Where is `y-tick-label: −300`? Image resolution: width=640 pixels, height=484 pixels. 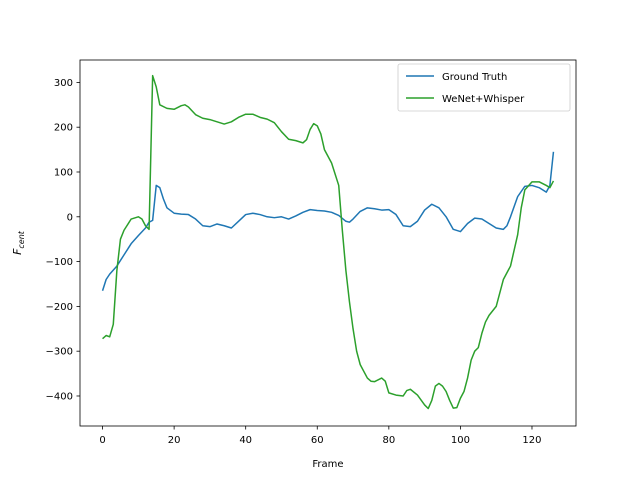 y-tick-label: −300 is located at coordinates (59, 352).